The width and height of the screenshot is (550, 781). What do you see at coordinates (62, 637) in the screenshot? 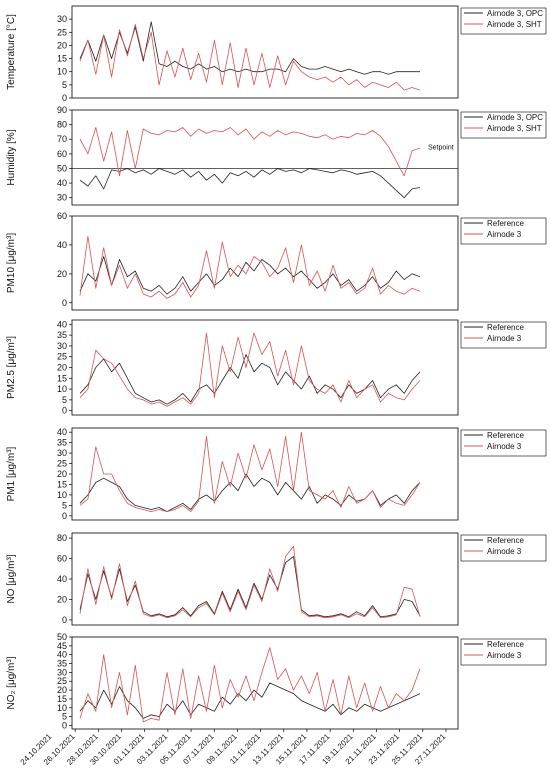
I see `y-tick-label: 50` at bounding box center [62, 637].